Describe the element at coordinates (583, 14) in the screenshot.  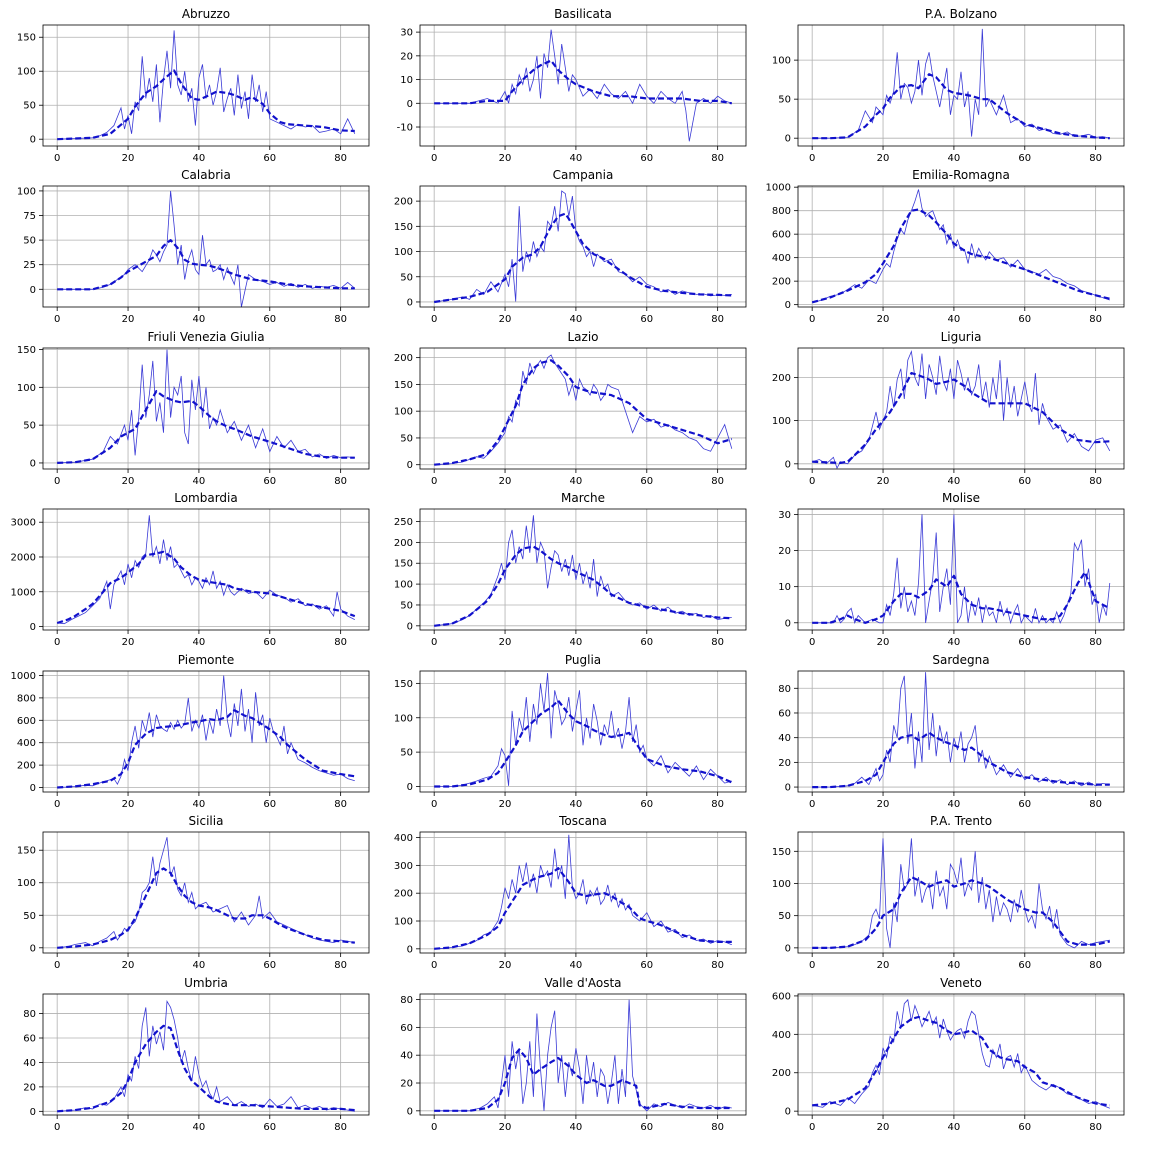
I see `panel-title: Basilicata` at that location.